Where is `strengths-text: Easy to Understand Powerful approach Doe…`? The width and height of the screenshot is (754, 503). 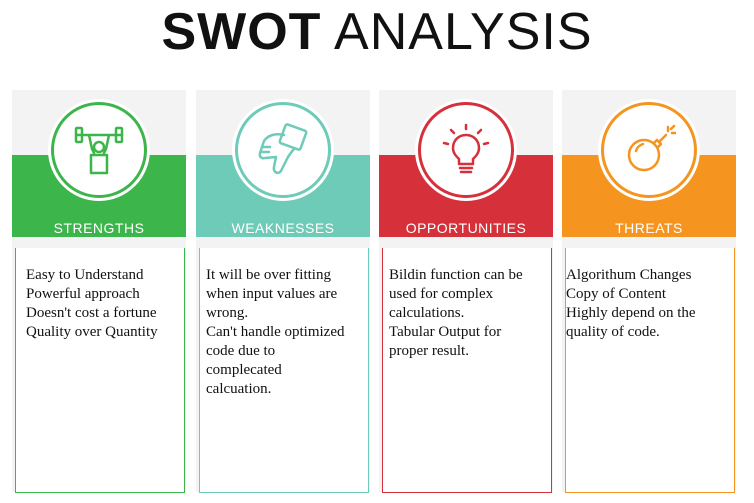 strengths-text: Easy to Understand Powerful approach Doe… is located at coordinates (92, 303).